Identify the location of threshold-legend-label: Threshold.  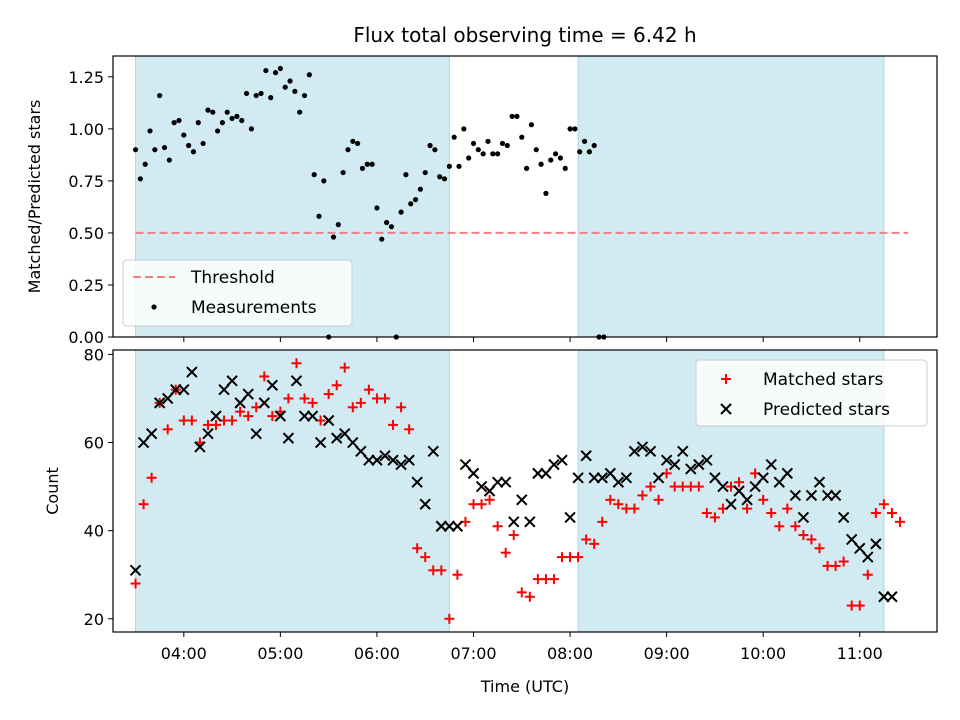
(232, 278).